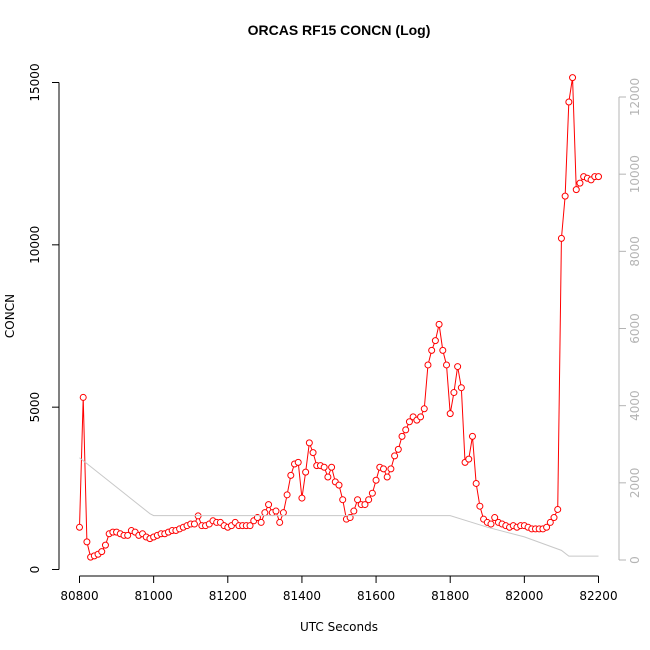 Image resolution: width=650 pixels, height=650 pixels. What do you see at coordinates (35, 245) in the screenshot?
I see `y-tick-label: 10000` at bounding box center [35, 245].